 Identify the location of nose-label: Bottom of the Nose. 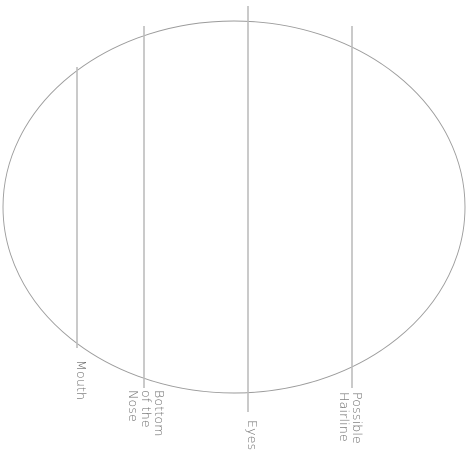
(146, 413).